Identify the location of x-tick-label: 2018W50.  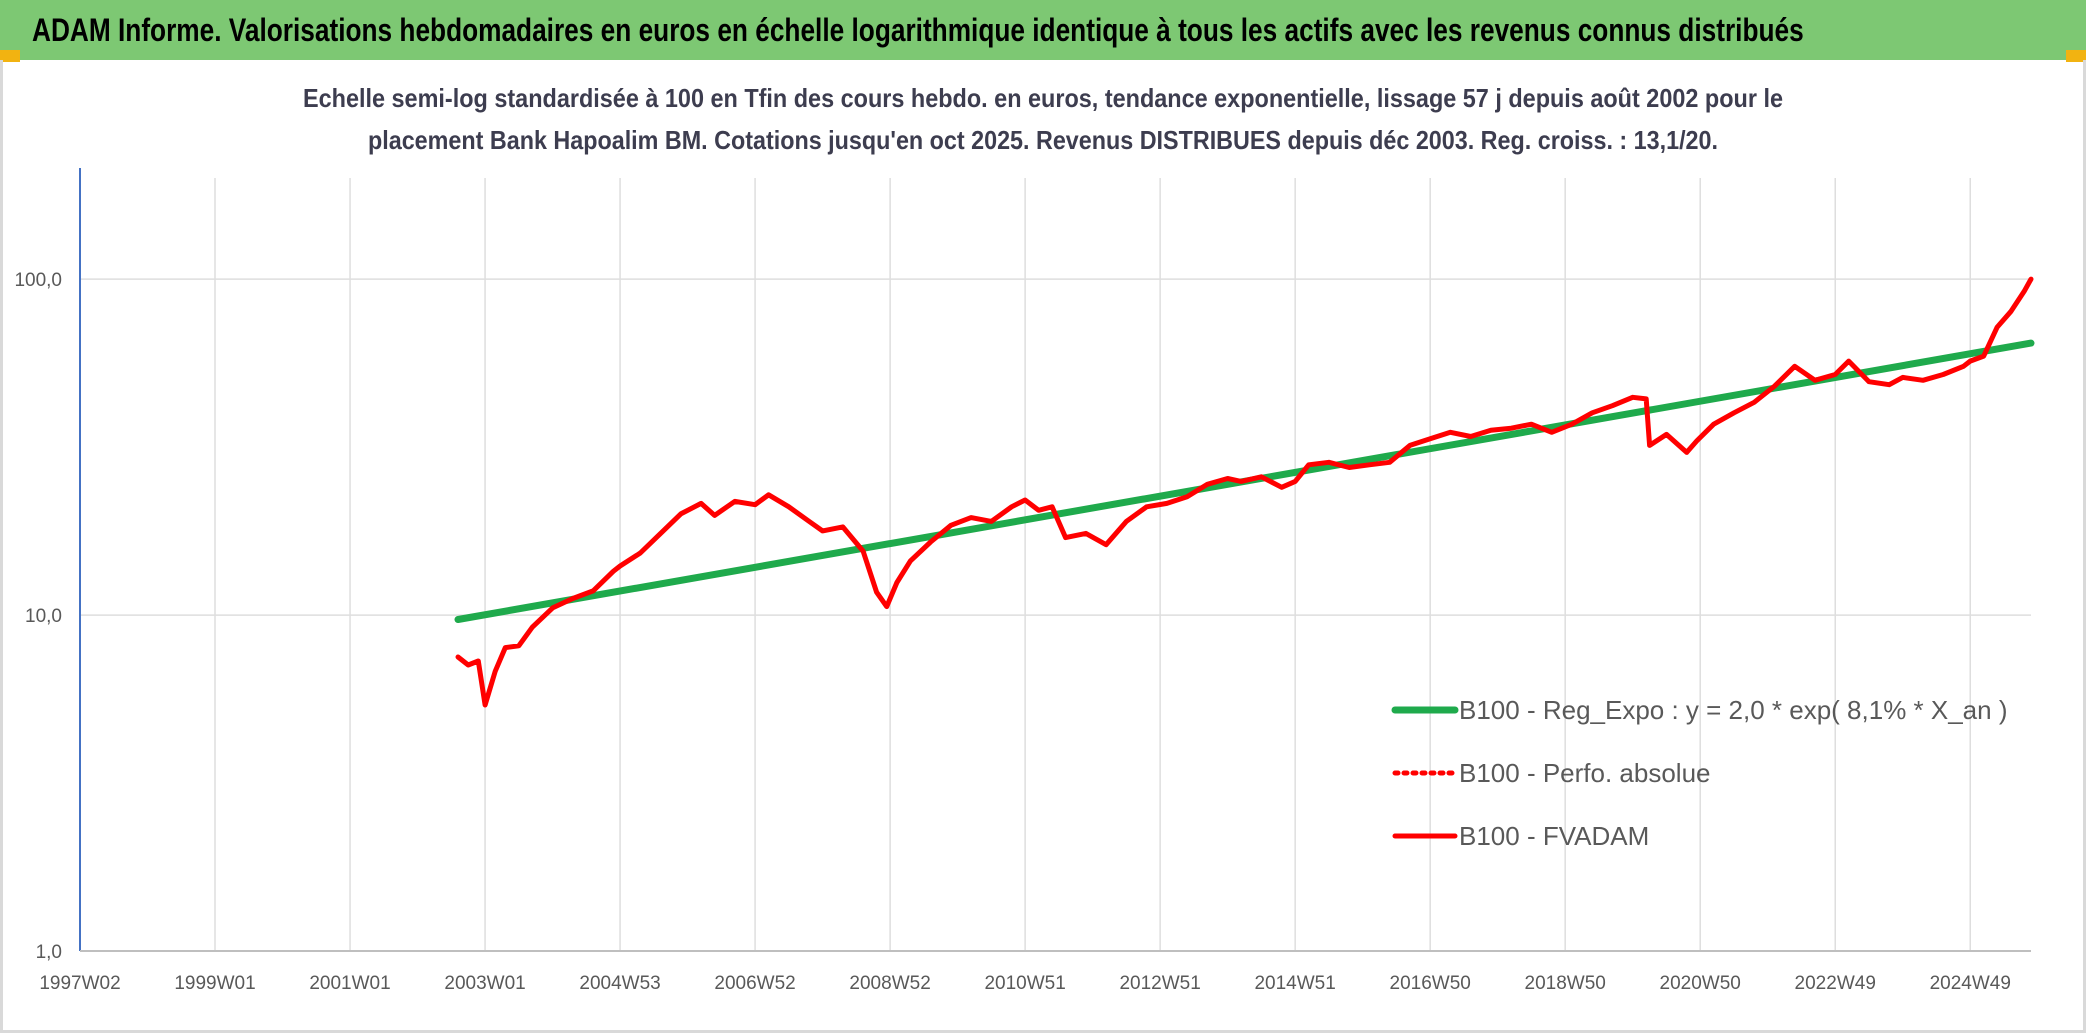
(1565, 983).